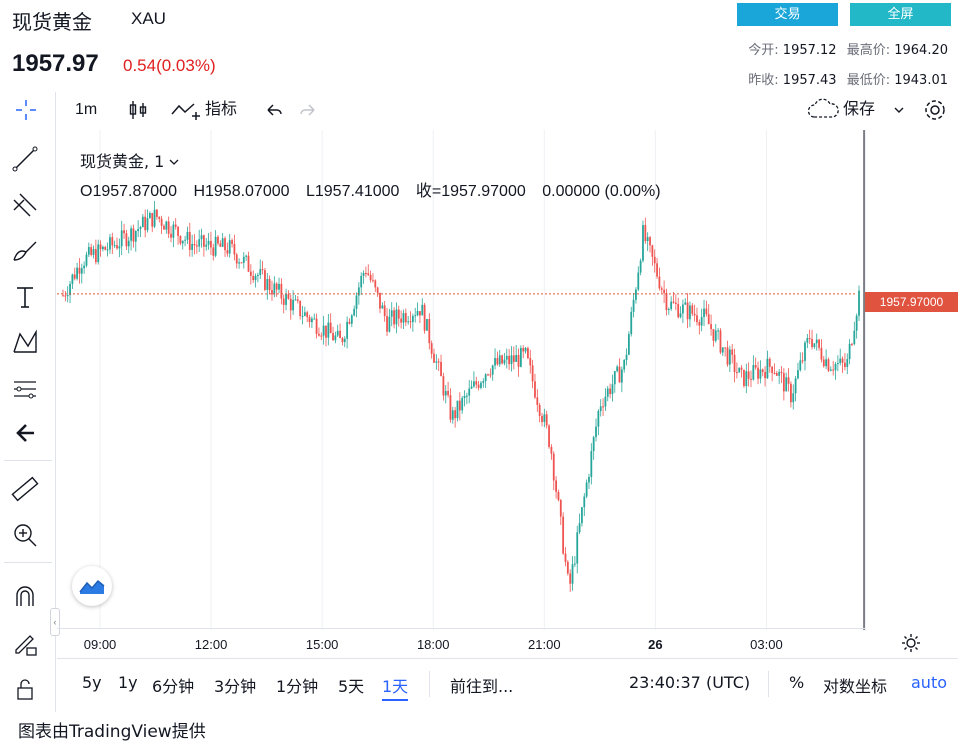 The image size is (958, 745). Describe the element at coordinates (855, 686) in the screenshot. I see `log-scale-toggle: 对数坐标` at that location.